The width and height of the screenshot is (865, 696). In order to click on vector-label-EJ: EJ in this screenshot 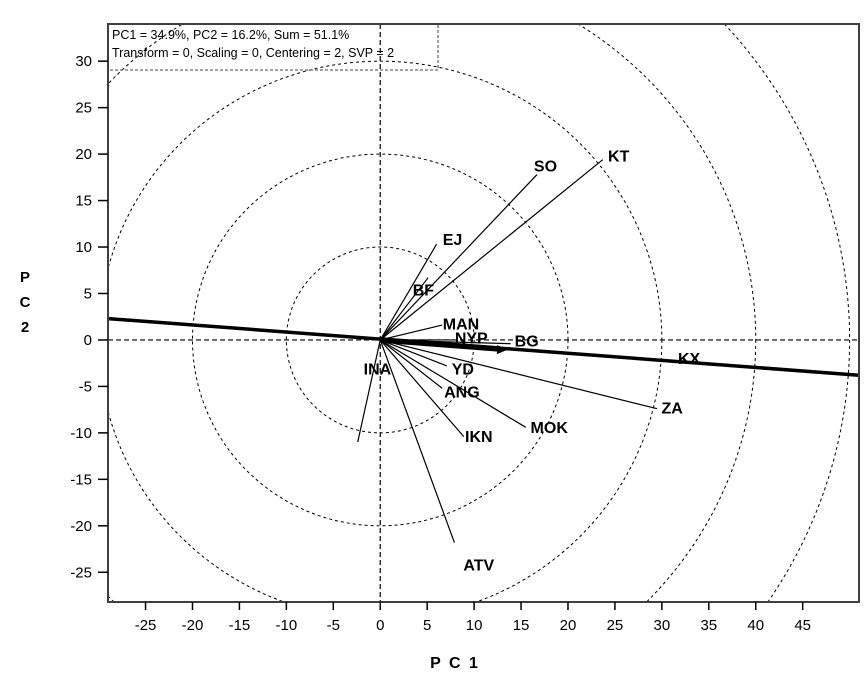, I will do `click(453, 240)`.